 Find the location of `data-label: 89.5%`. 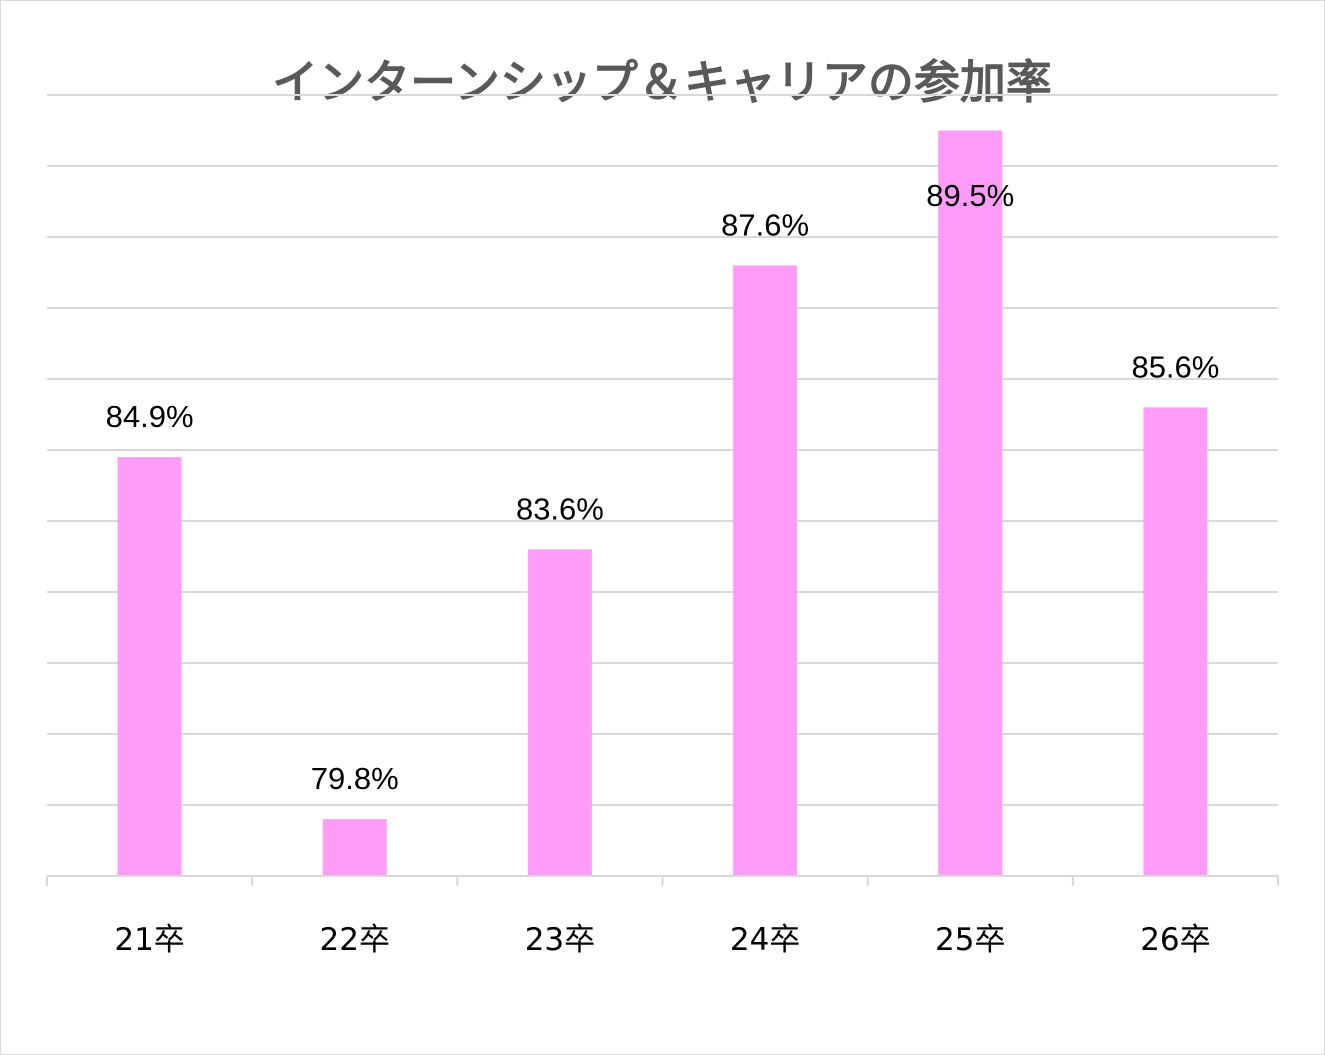

data-label: 89.5% is located at coordinates (970, 195).